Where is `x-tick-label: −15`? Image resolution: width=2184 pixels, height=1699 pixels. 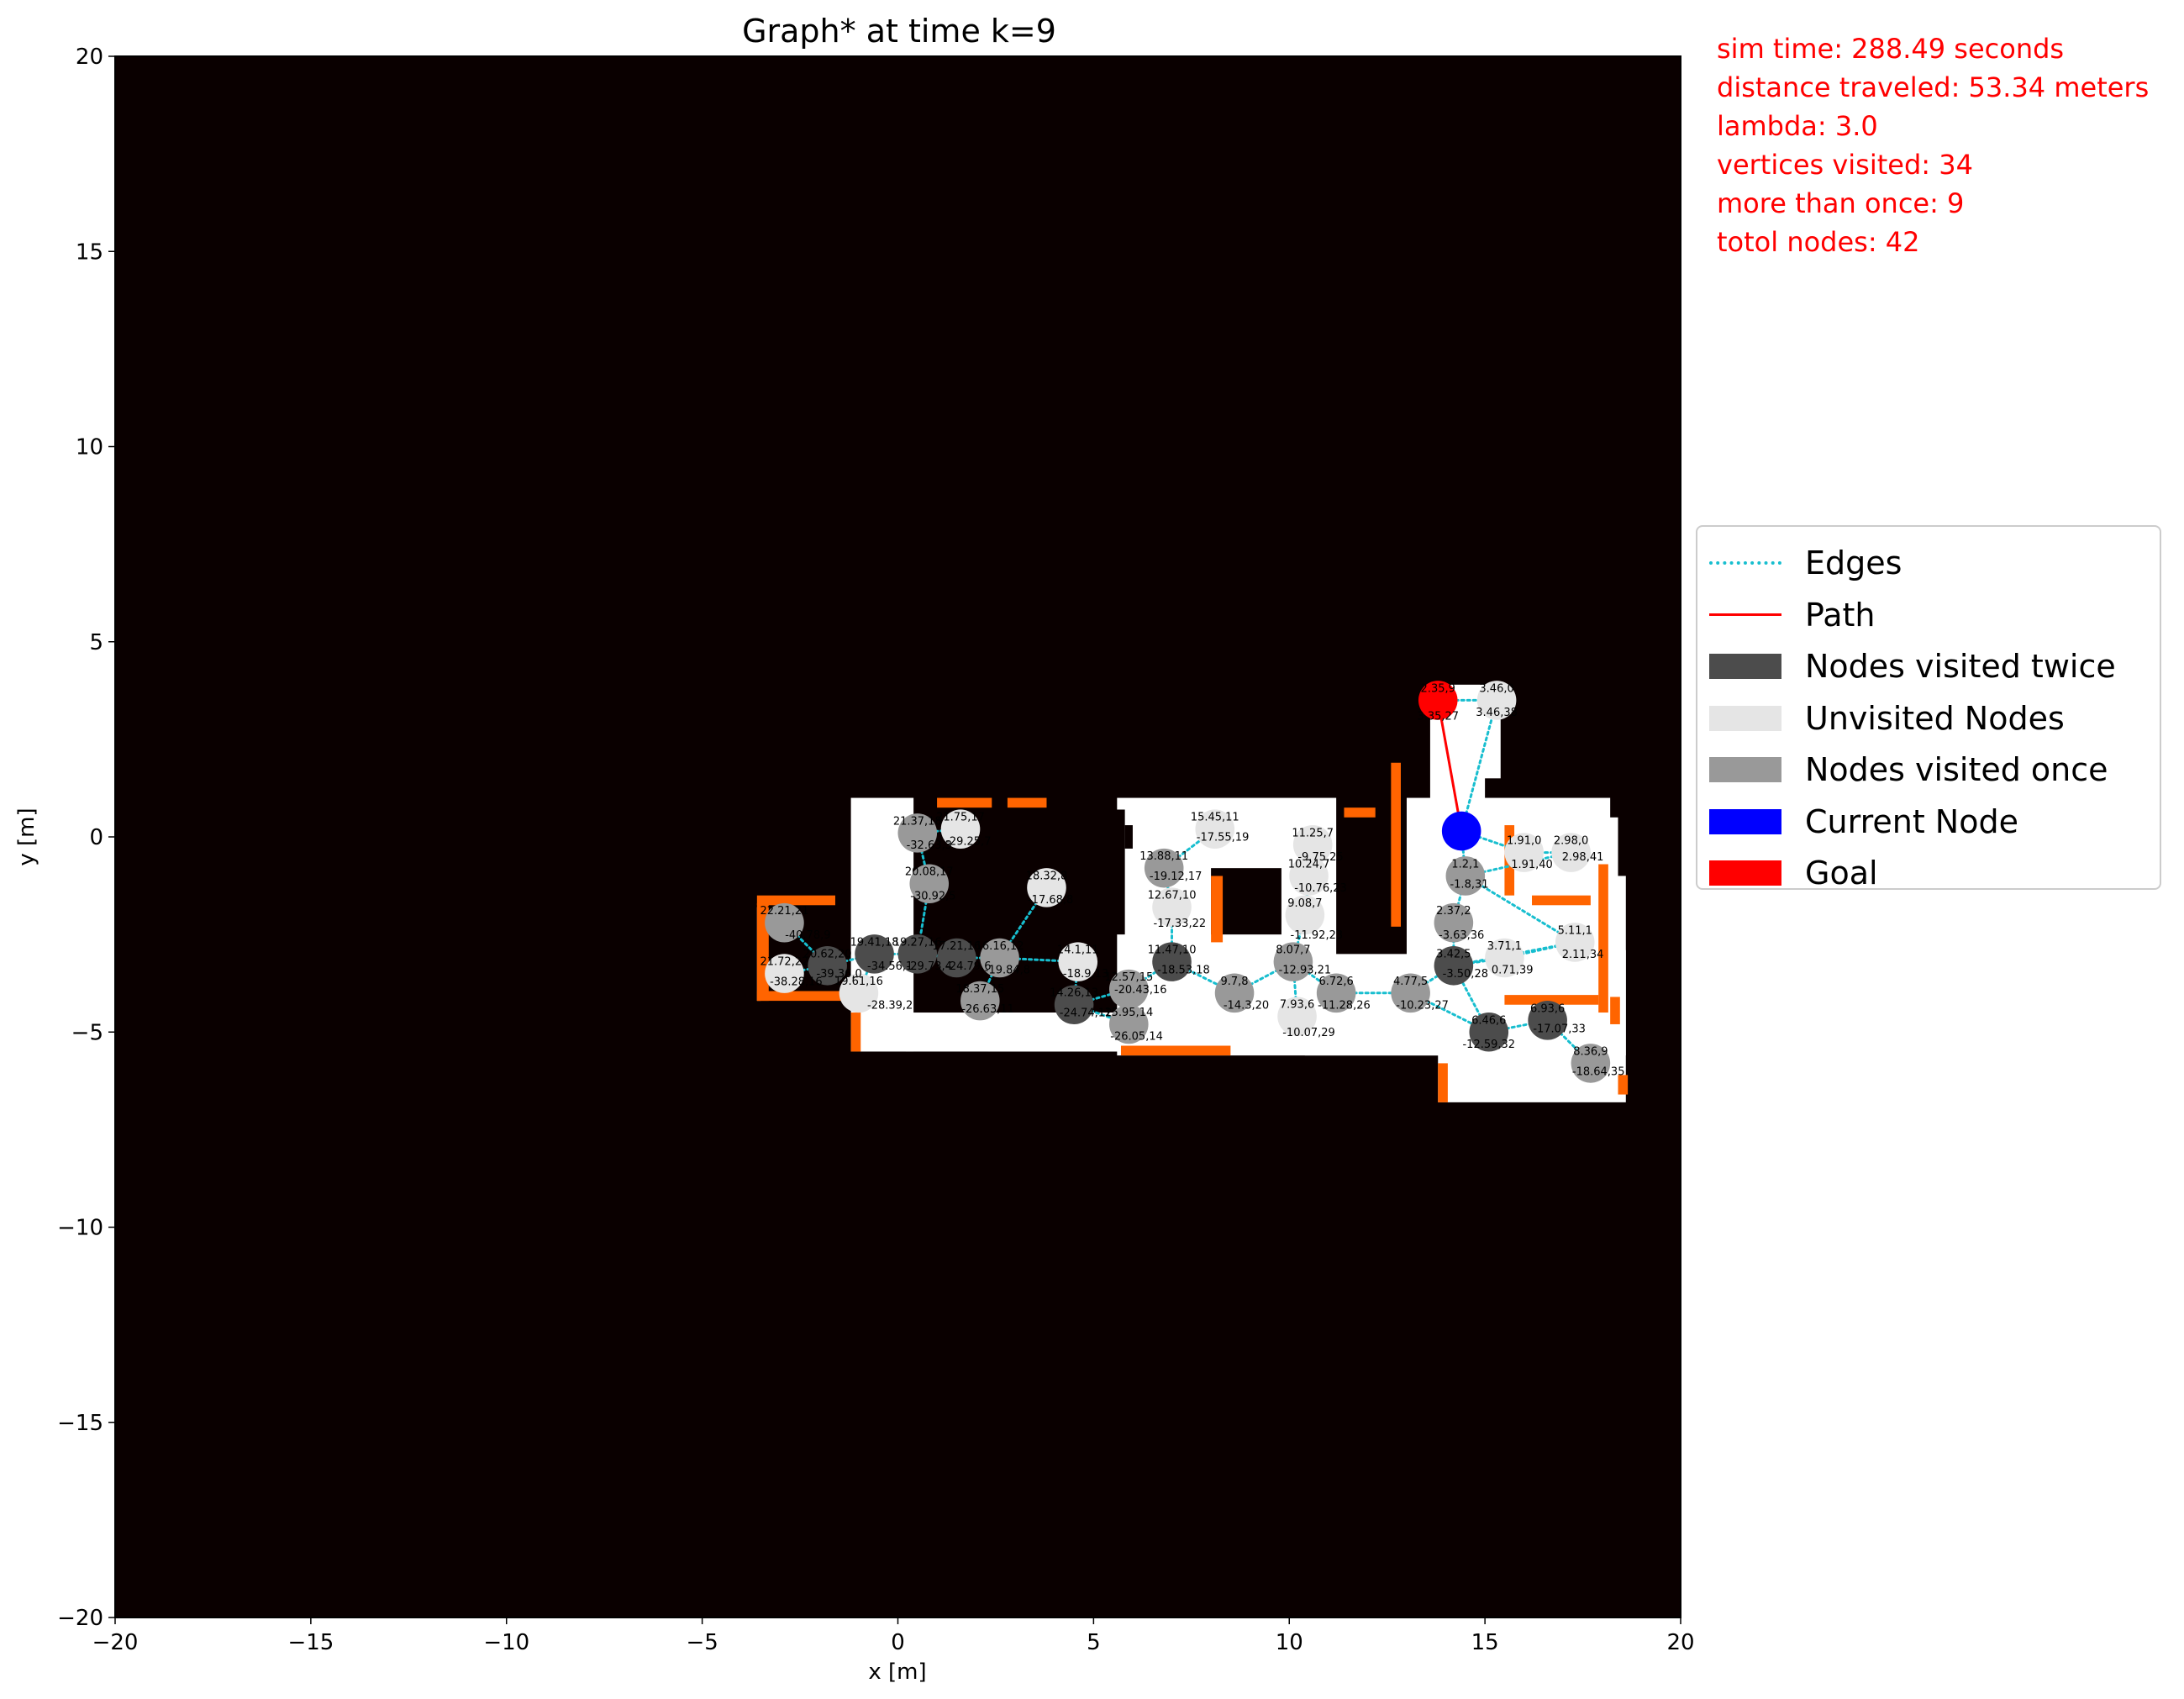
x-tick-label: −15 is located at coordinates (310, 1643).